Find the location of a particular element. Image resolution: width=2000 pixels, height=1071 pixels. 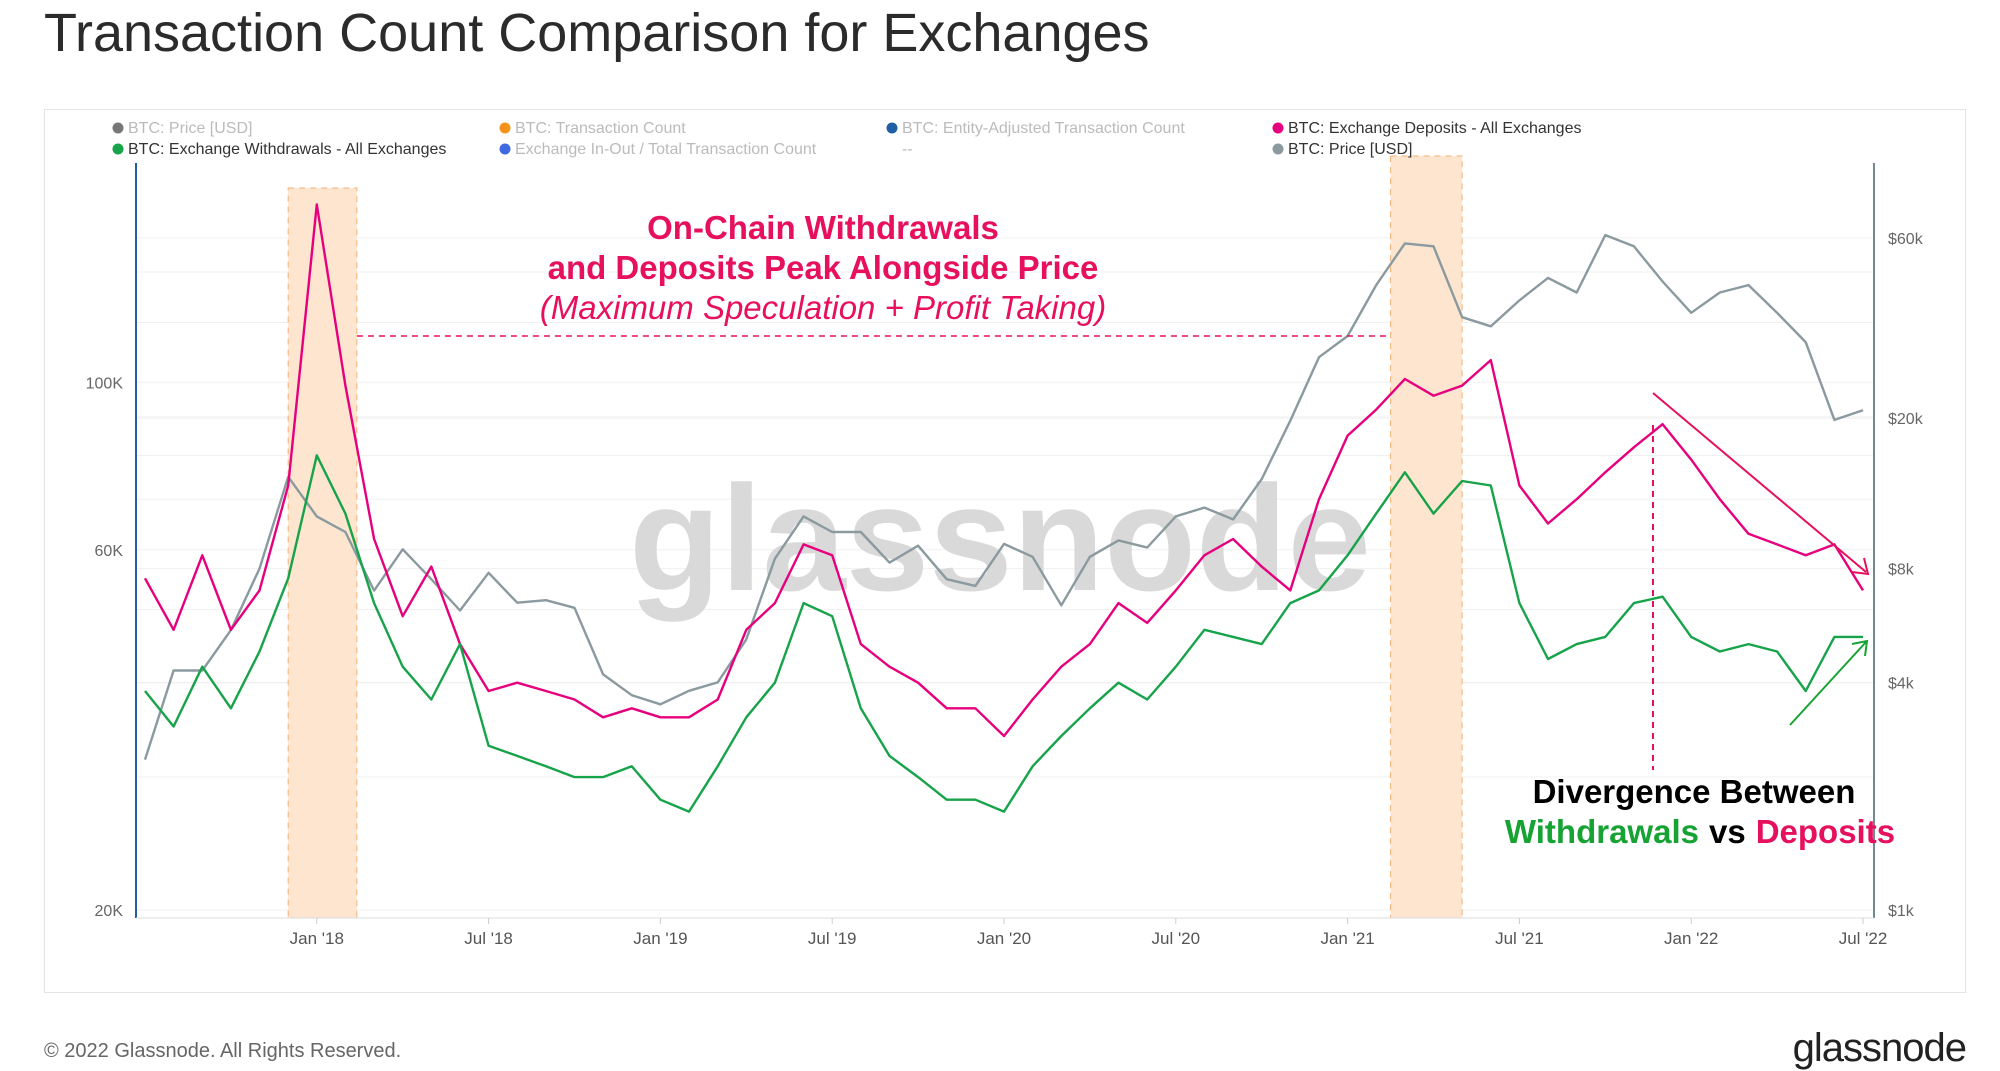

annotation-peak-line2: and Deposits Peak Alongside Price is located at coordinates (823, 267).